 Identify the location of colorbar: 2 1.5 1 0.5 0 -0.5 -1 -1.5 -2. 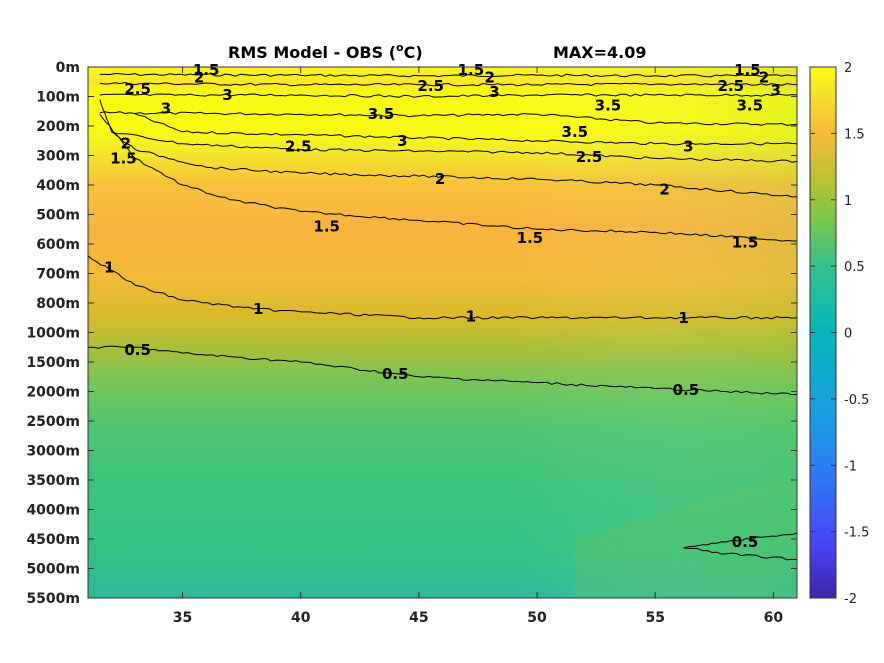
(839, 334).